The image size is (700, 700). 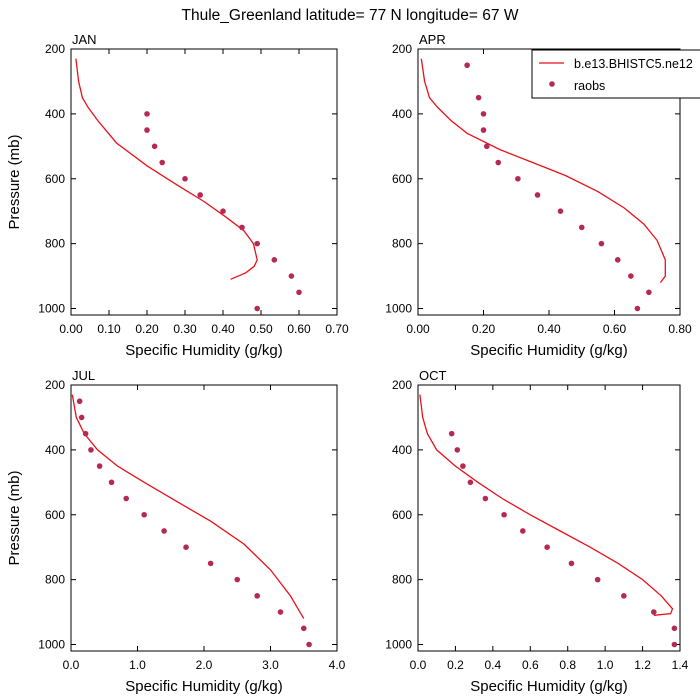 What do you see at coordinates (337, 329) in the screenshot?
I see `x-tick-label: 0.70` at bounding box center [337, 329].